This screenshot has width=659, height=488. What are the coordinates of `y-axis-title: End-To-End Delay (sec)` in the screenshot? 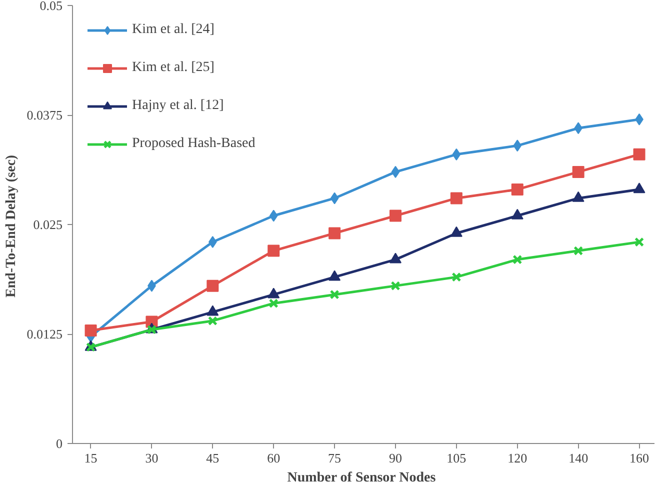 It's located at (11, 226).